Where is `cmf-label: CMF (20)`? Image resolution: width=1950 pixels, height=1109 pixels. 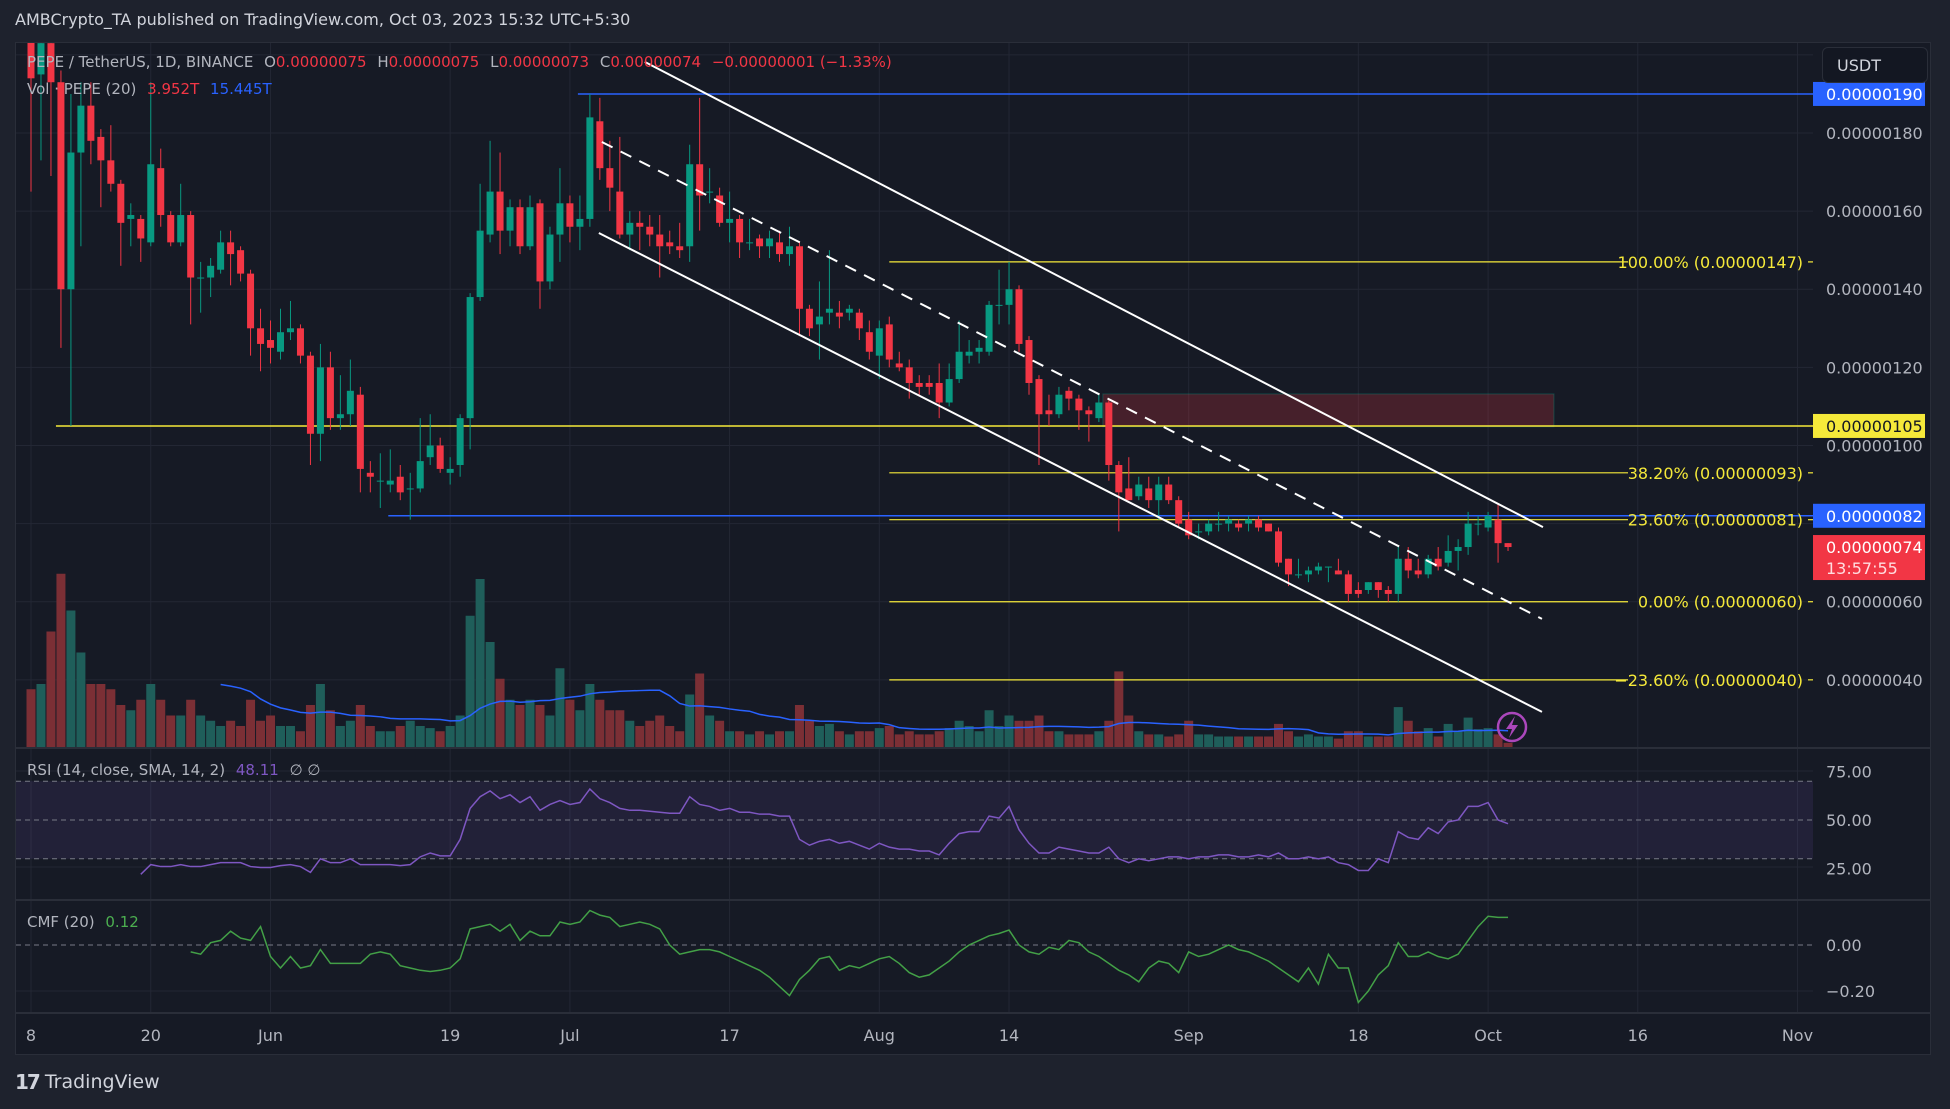 cmf-label: CMF (20) is located at coordinates (61, 922).